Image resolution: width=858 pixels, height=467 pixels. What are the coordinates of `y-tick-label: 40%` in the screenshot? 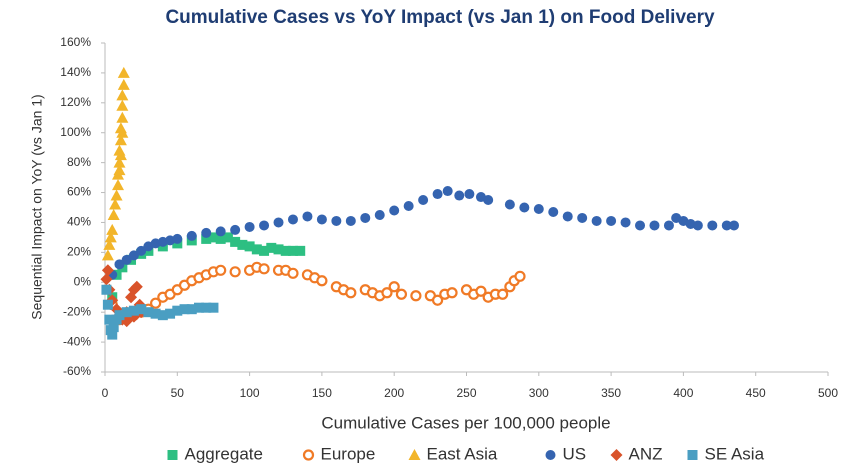 It's located at (79, 222).